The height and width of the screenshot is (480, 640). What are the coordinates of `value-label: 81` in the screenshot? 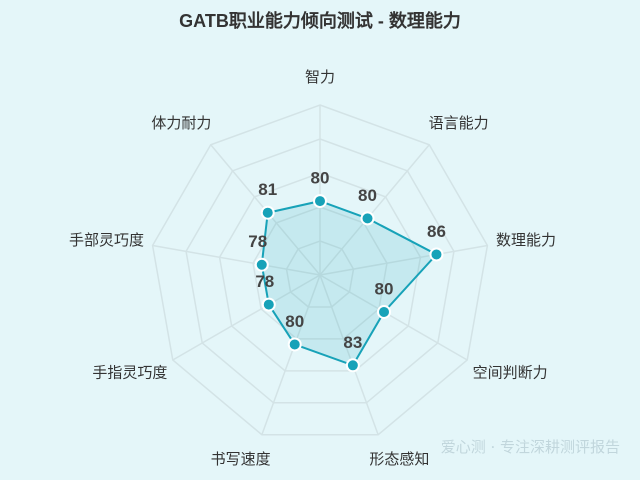 It's located at (267, 189).